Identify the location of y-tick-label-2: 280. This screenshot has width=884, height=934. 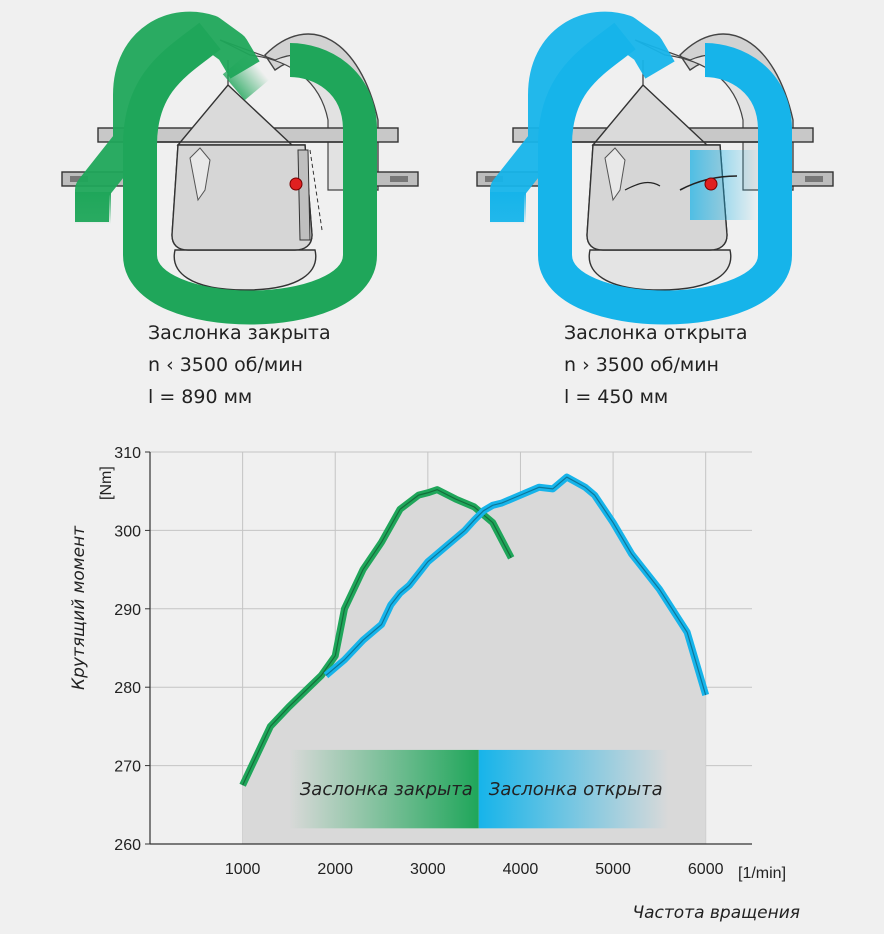
(127, 688).